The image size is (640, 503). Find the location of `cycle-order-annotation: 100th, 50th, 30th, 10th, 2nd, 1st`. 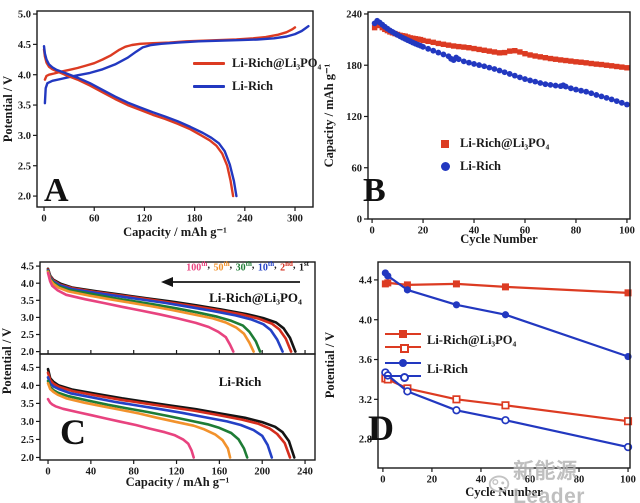

cycle-order-annotation: 100th, 50th, 30th, 10th, 2nd, 1st is located at coordinates (233, 266).